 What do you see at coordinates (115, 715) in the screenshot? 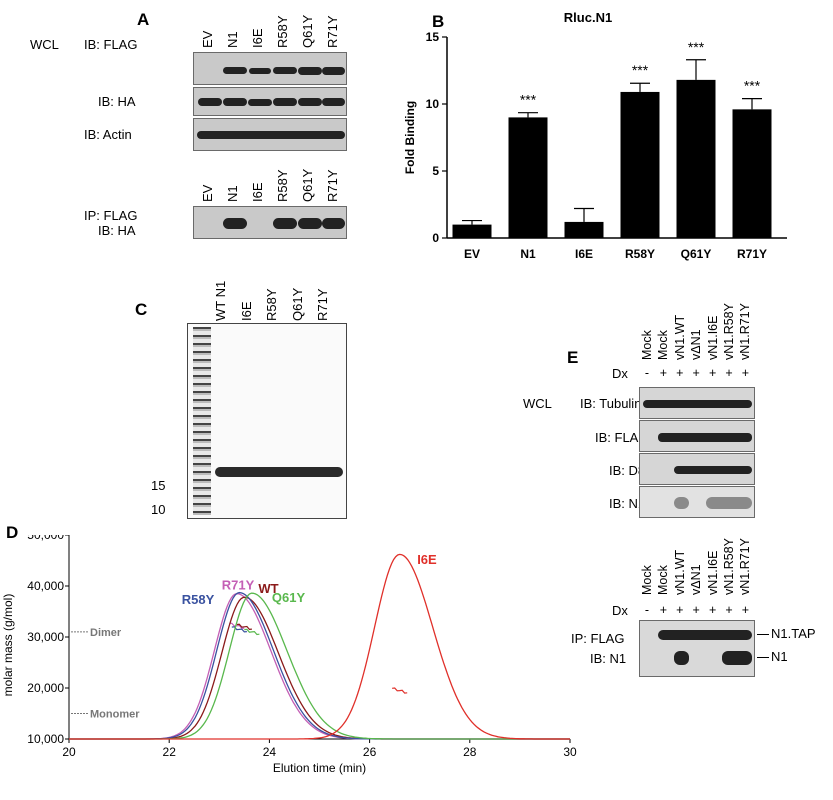
I see `reference-label: Monomer` at bounding box center [115, 715].